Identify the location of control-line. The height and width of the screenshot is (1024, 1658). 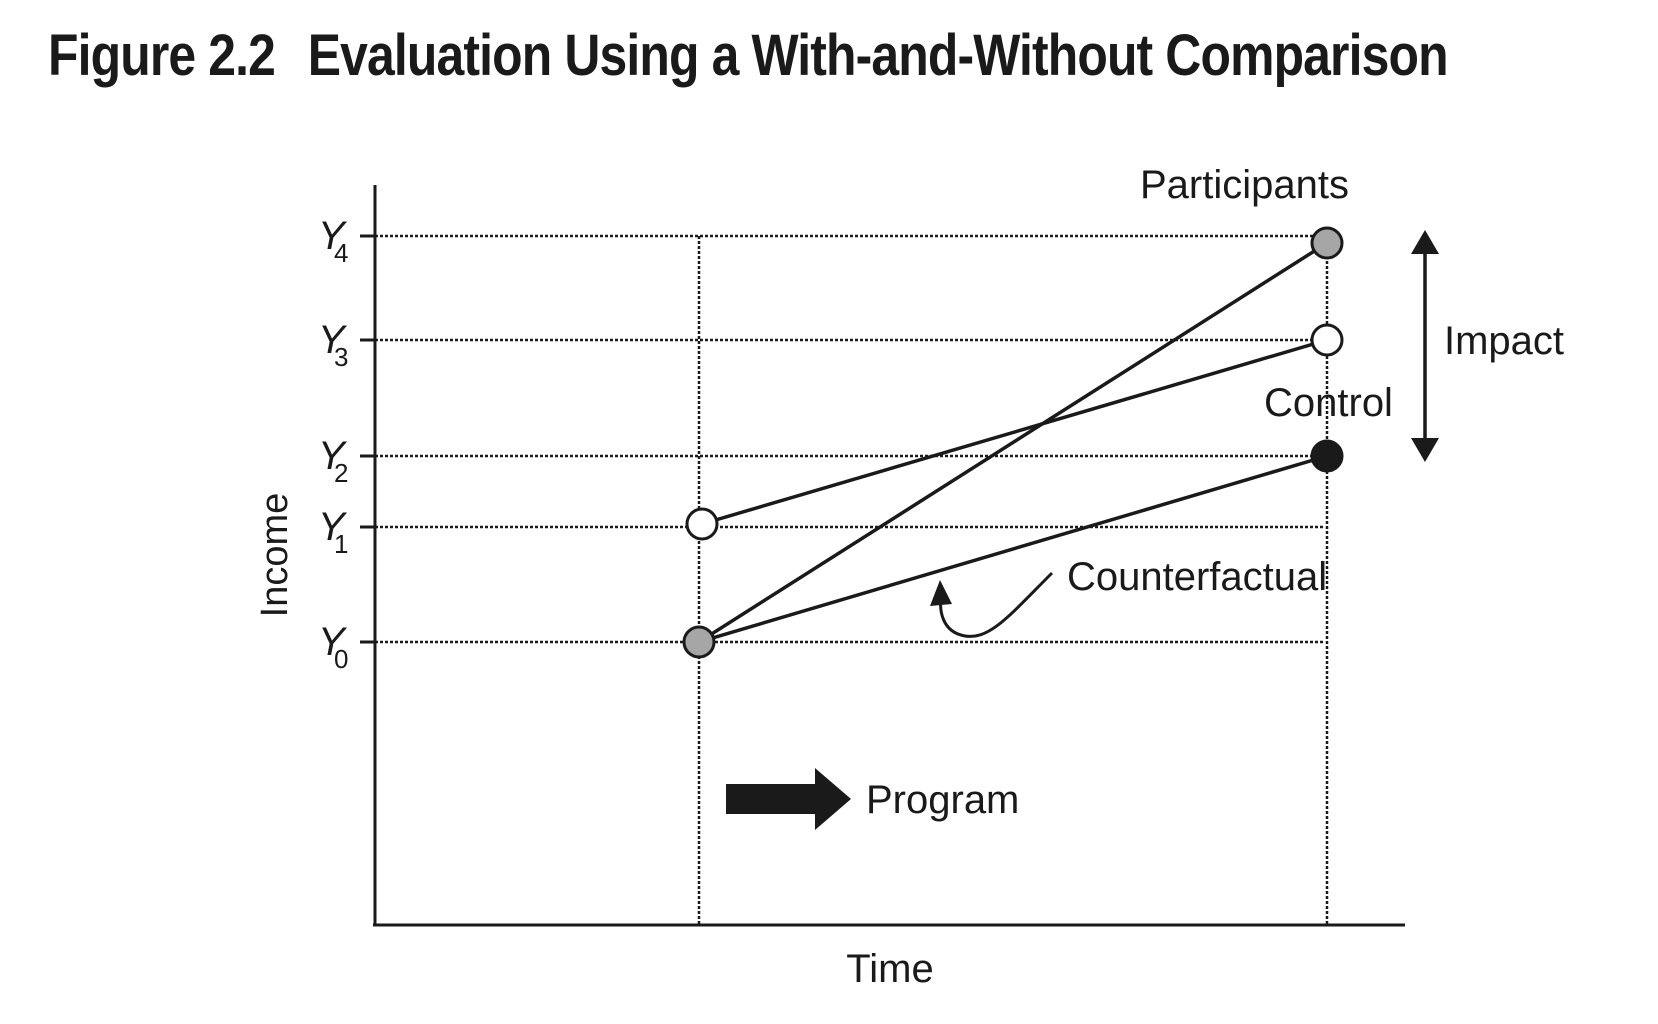
(1014, 432).